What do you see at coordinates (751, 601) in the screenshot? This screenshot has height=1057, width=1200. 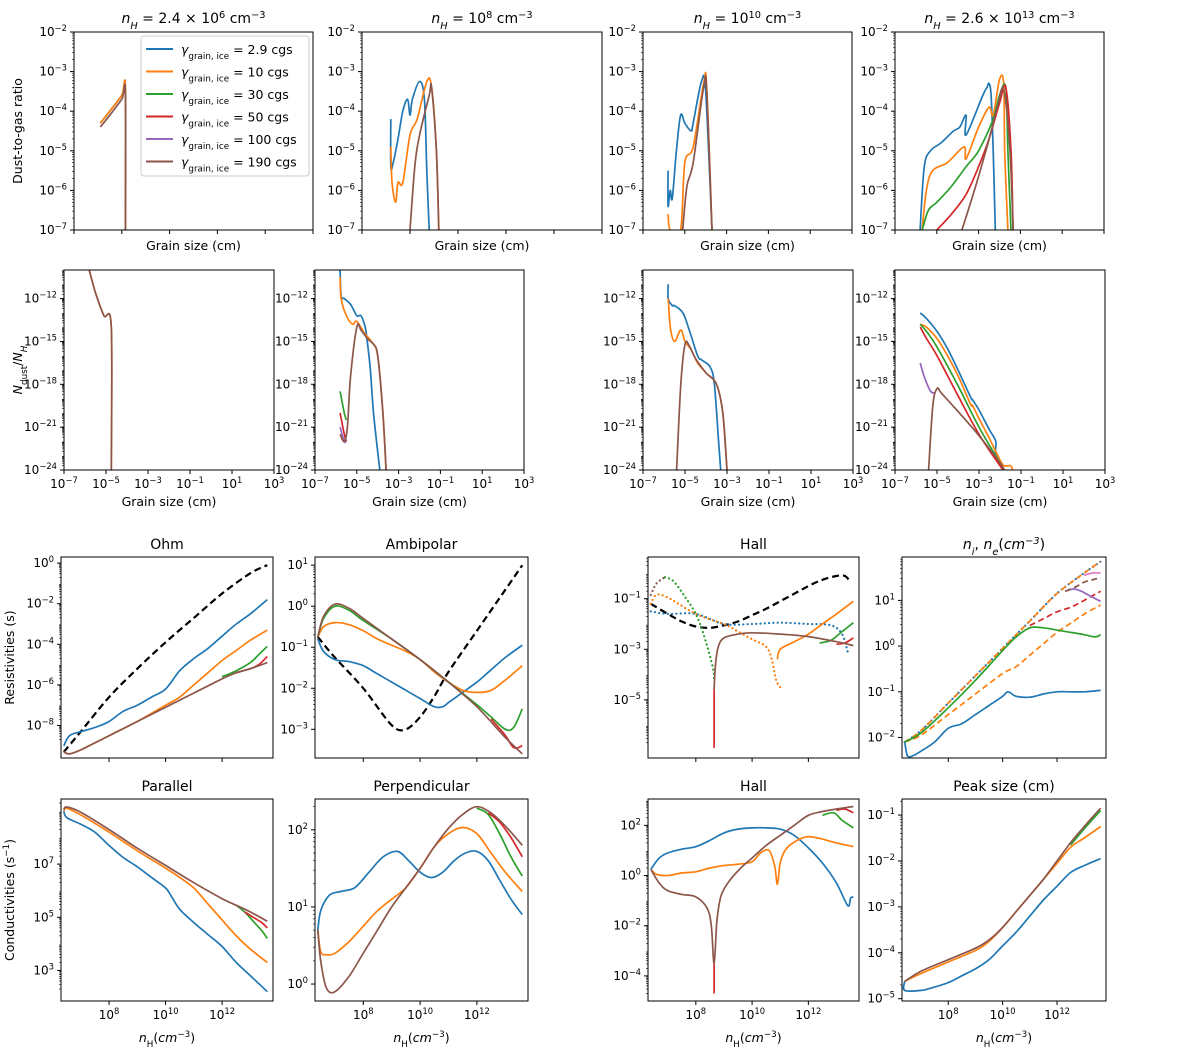 I see `series-line-ideal` at bounding box center [751, 601].